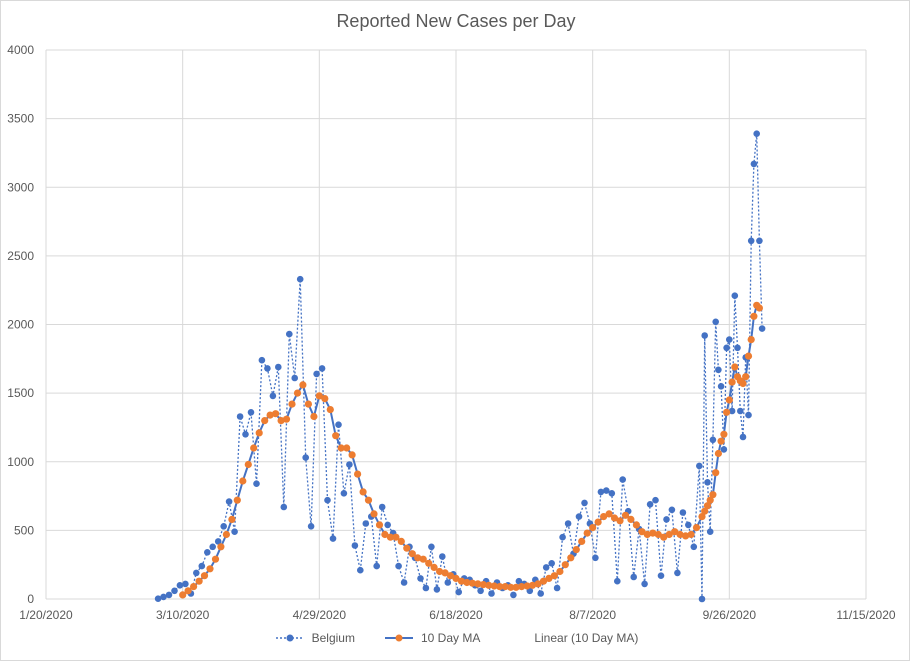  What do you see at coordinates (289, 638) in the screenshot?
I see `legend-marker-belgium` at bounding box center [289, 638].